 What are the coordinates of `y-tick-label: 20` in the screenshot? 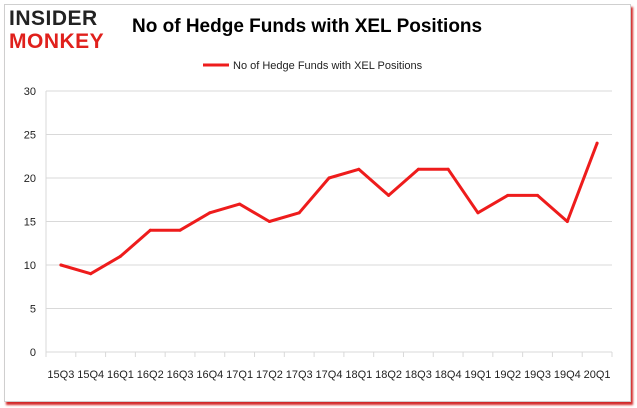 It's located at (30, 179).